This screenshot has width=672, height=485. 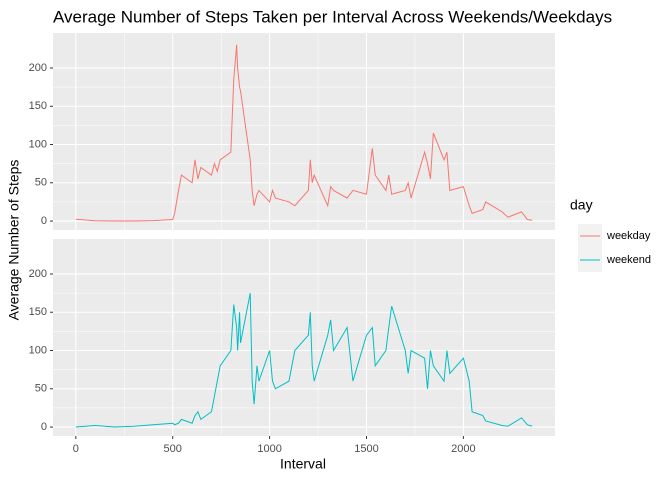 What do you see at coordinates (269, 449) in the screenshot?
I see `x-tick-label: 1000` at bounding box center [269, 449].